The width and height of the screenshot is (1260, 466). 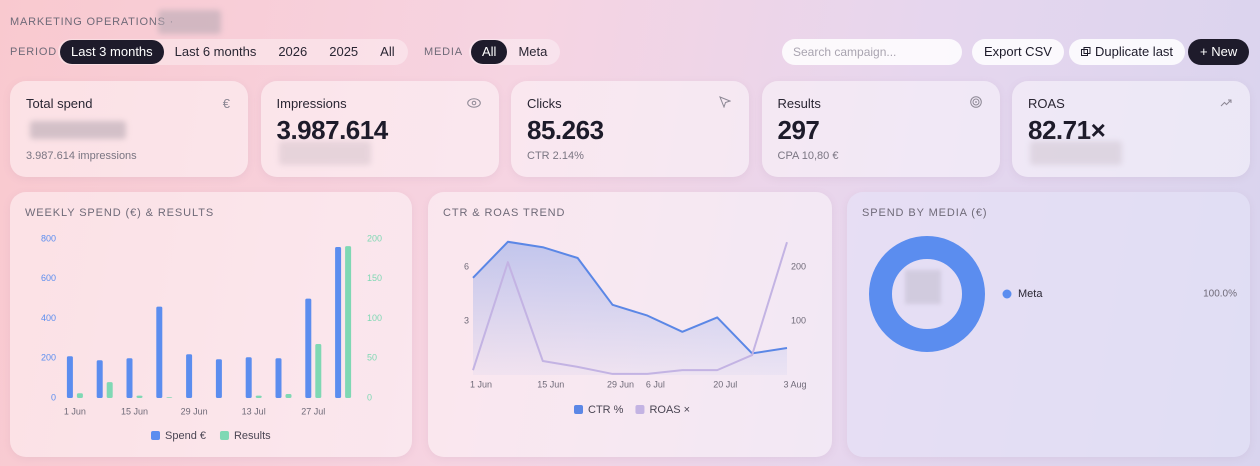 What do you see at coordinates (799, 103) in the screenshot?
I see `kpi-label: Results` at bounding box center [799, 103].